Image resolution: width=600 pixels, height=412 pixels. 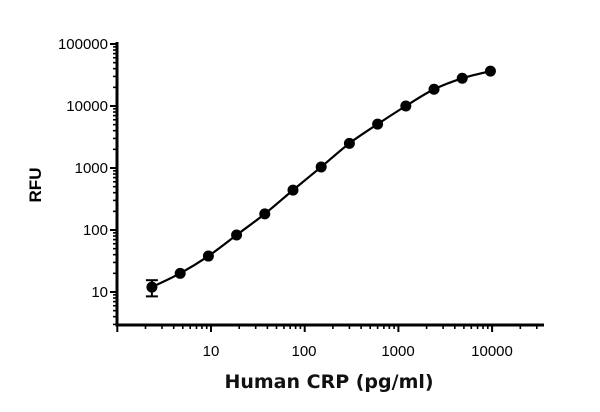 What do you see at coordinates (492, 351) in the screenshot?
I see `x-tick-10000: 10000` at bounding box center [492, 351].